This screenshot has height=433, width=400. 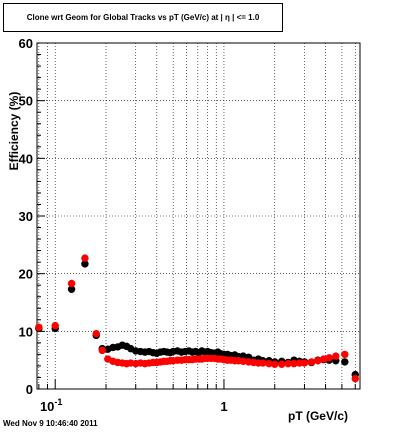 What do you see at coordinates (14, 131) in the screenshot?
I see `y-axis-label: Efficiency (%)` at bounding box center [14, 131].